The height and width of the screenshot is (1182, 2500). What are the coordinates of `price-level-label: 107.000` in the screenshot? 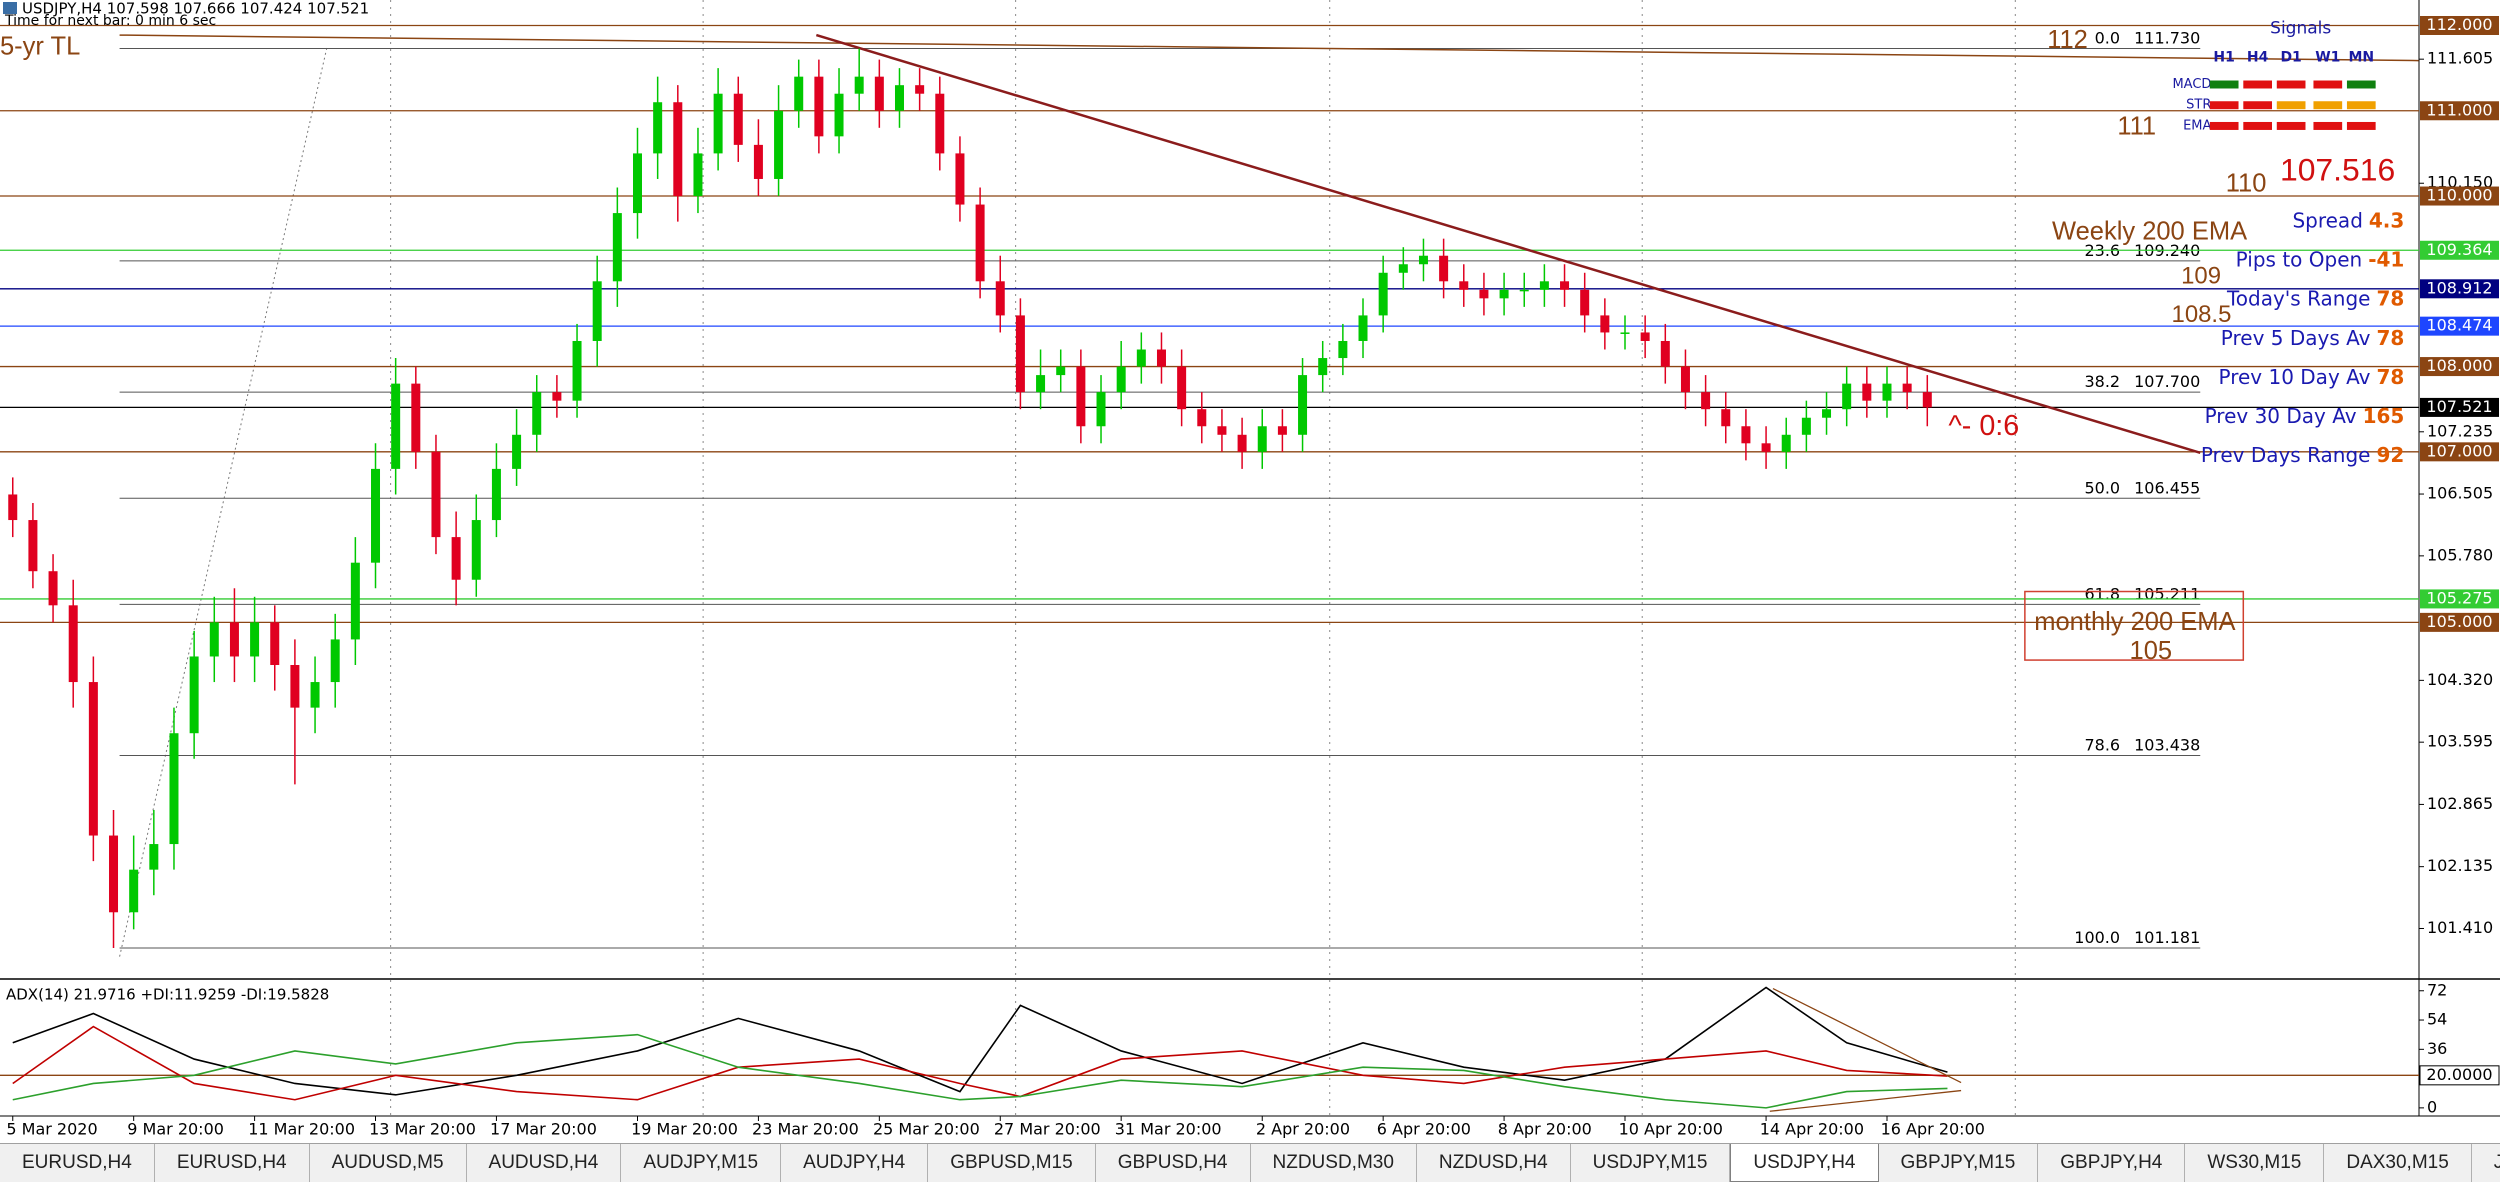 It's located at (2459, 450).